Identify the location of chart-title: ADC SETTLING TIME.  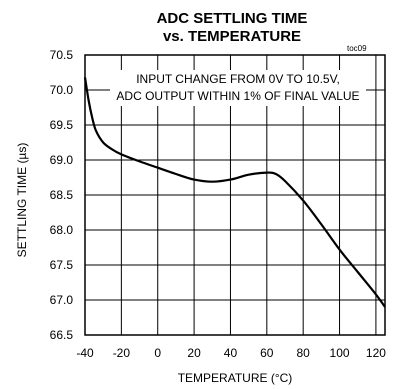
(232, 18).